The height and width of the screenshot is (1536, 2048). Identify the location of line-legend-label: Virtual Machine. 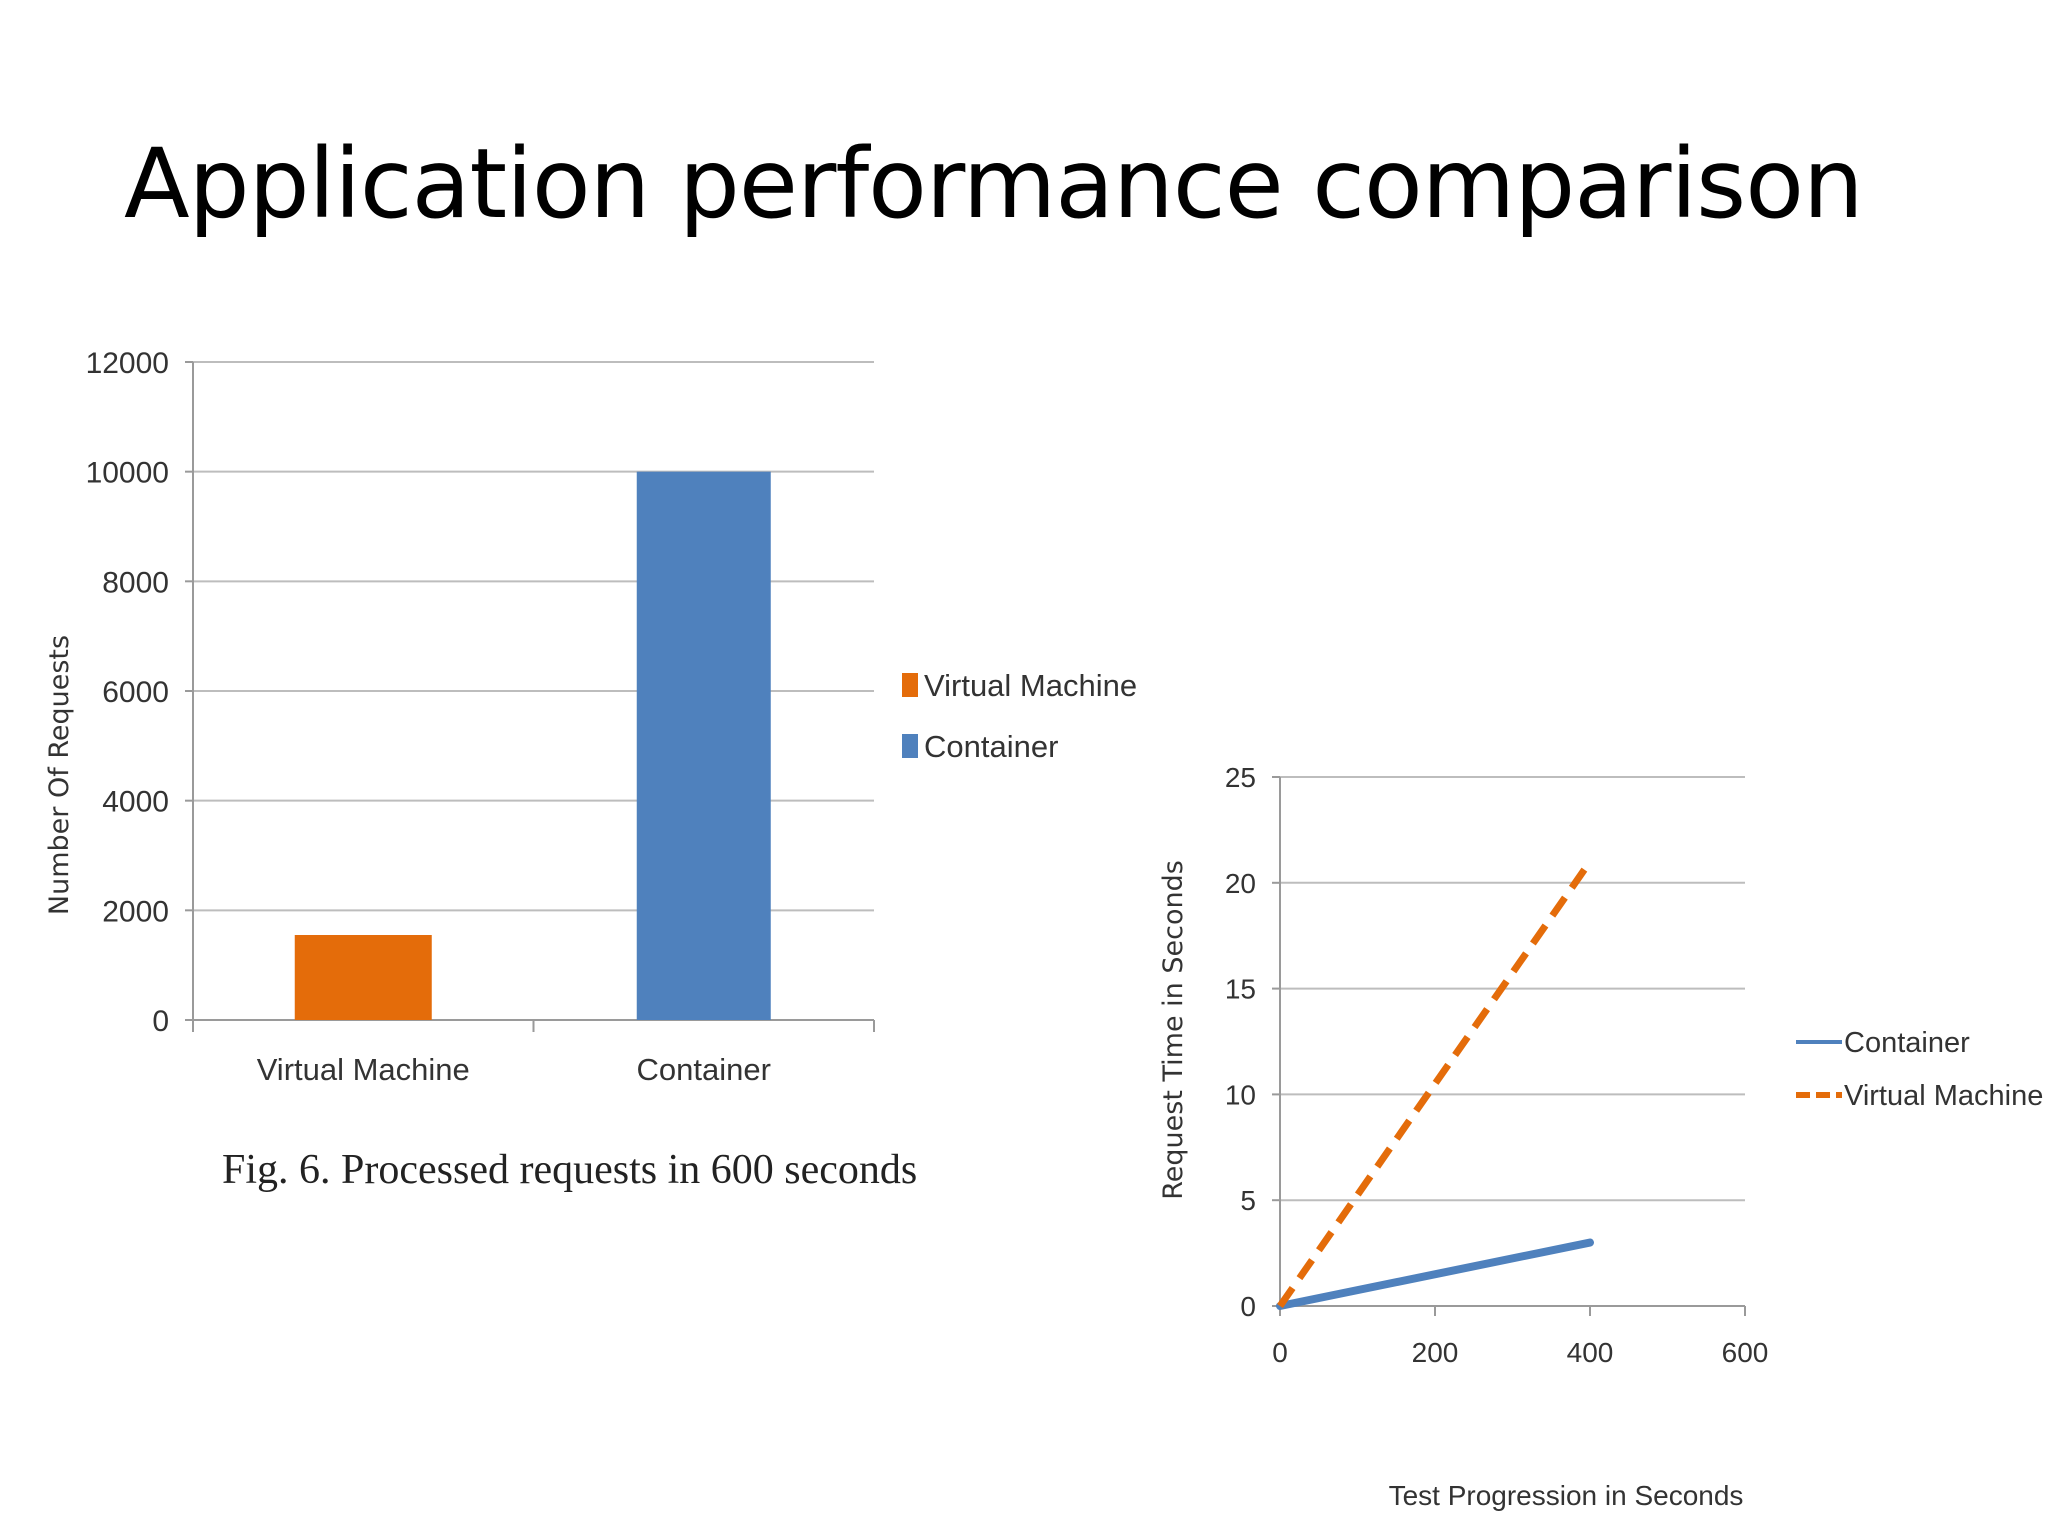
(1943, 1096).